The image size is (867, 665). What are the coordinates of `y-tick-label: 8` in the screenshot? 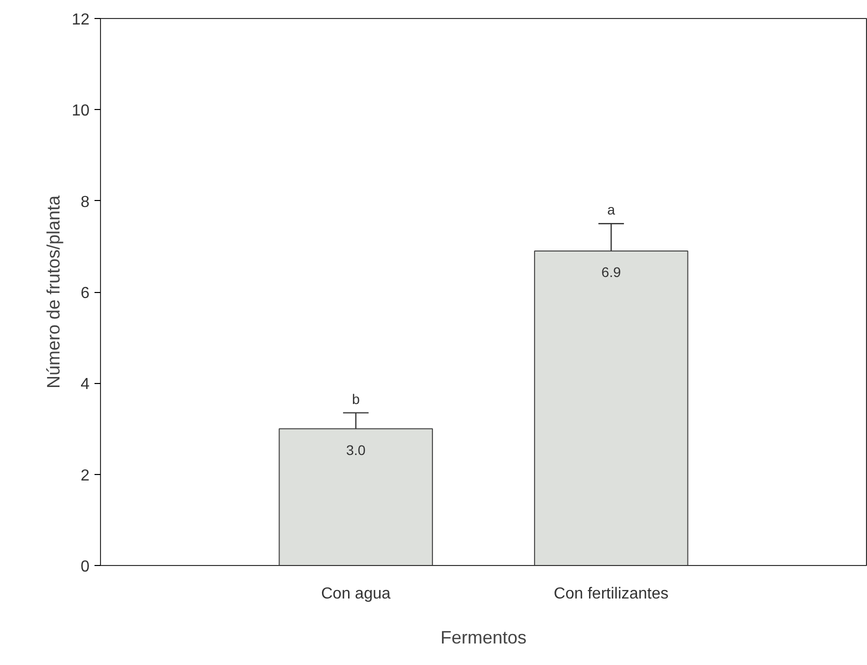 It's located at (85, 202).